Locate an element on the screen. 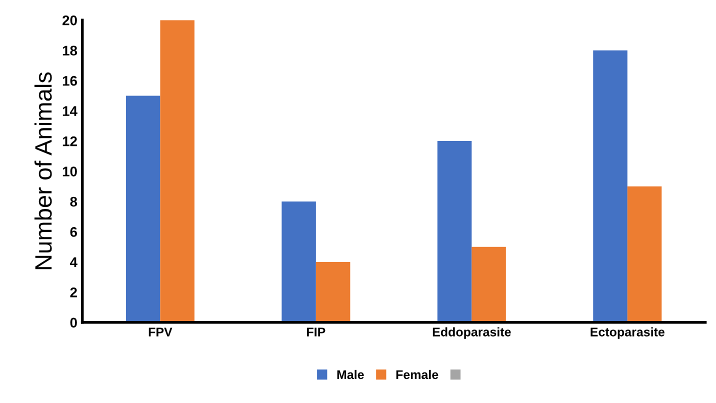 This screenshot has height=403, width=716. legend-label: Female is located at coordinates (417, 375).